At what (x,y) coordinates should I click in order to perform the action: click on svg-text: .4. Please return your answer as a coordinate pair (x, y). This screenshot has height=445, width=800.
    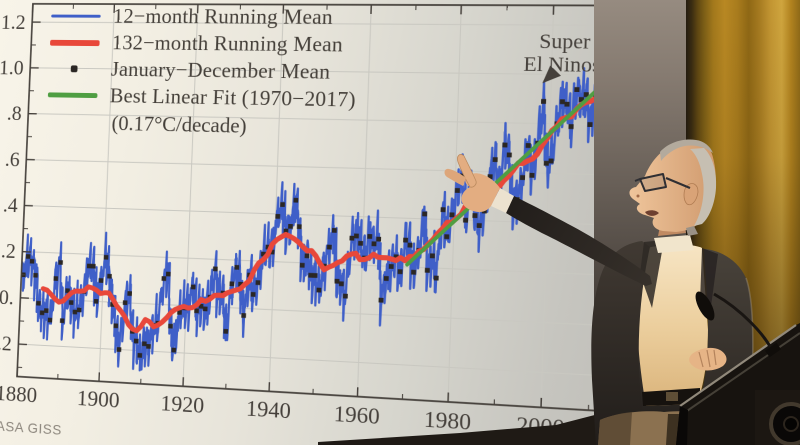
    Looking at the image, I should click on (10, 206).